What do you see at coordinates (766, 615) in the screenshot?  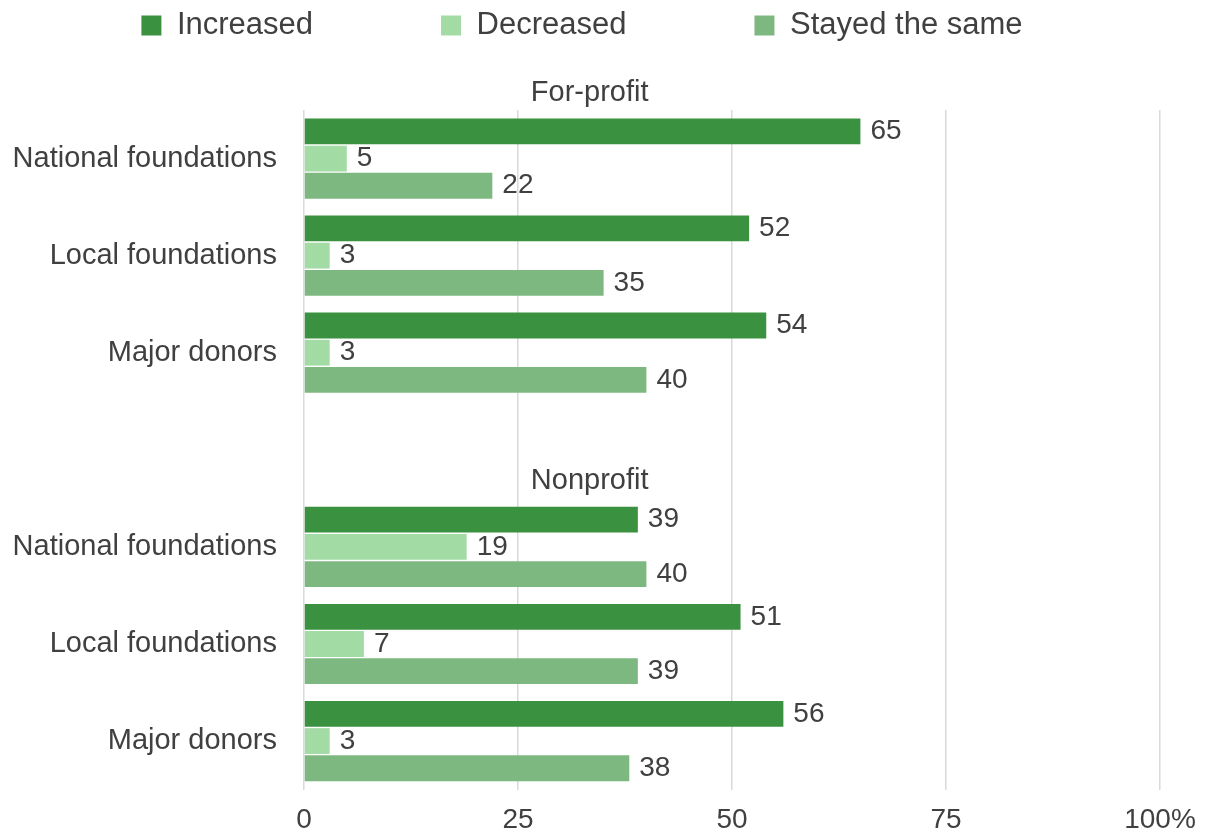 I see `data-label: 51` at bounding box center [766, 615].